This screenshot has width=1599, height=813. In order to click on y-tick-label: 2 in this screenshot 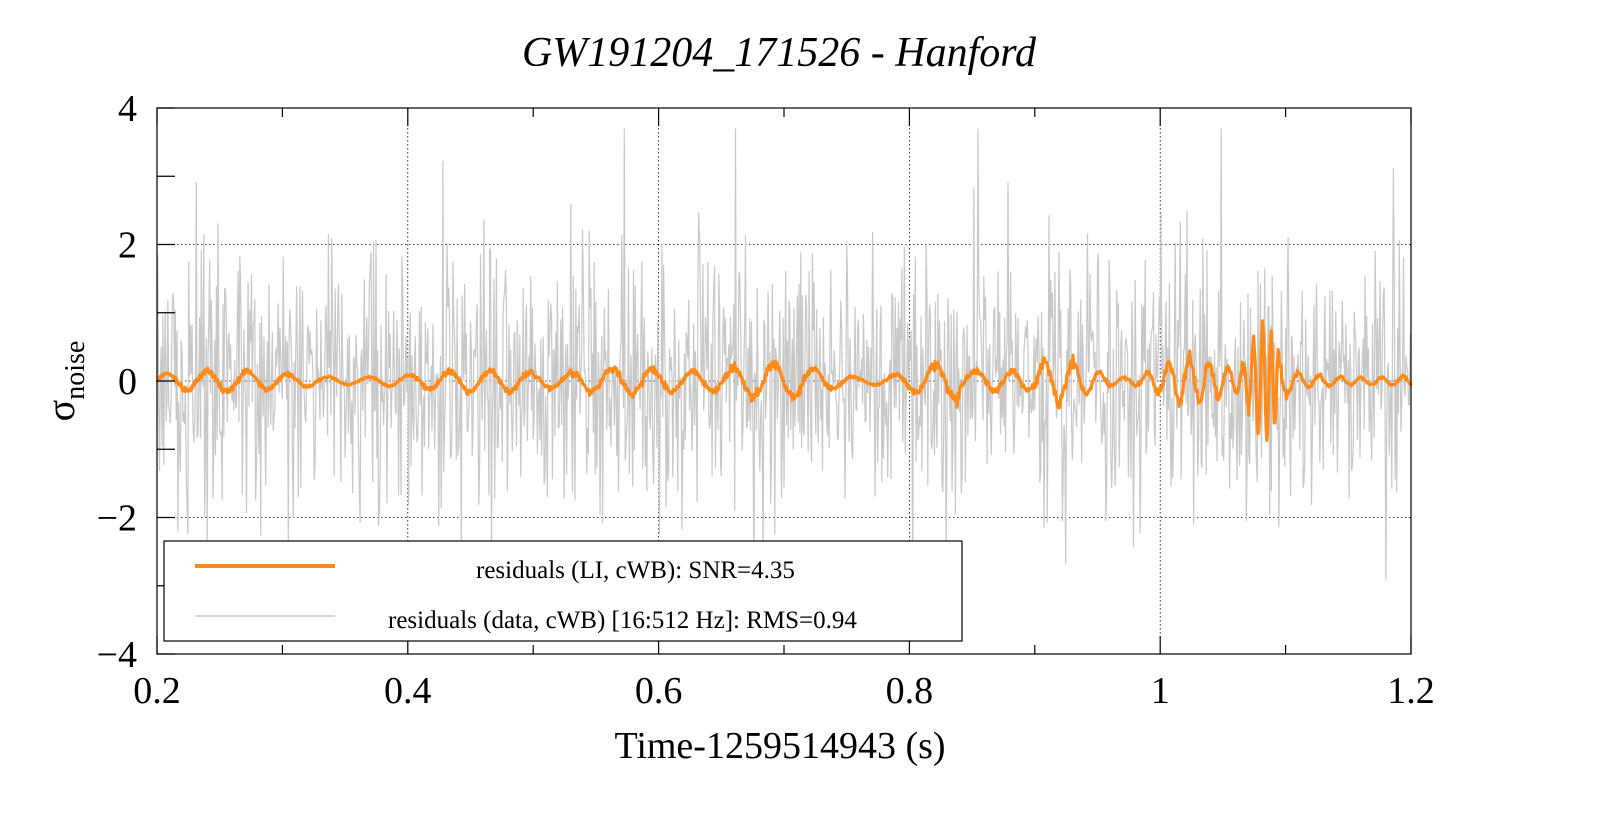, I will do `click(127, 246)`.